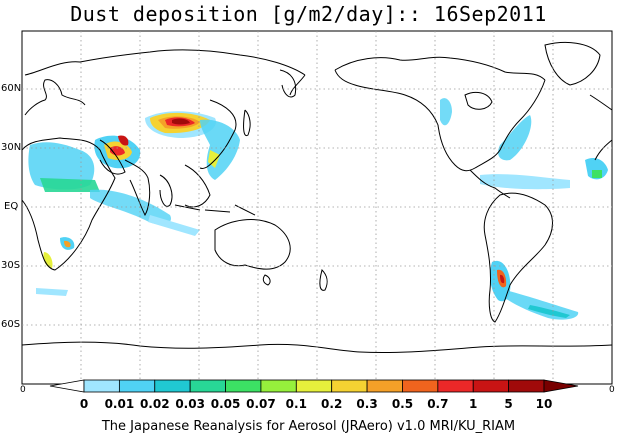 The image size is (617, 438). I want to click on colorbar-label: 0.5, so click(402, 404).